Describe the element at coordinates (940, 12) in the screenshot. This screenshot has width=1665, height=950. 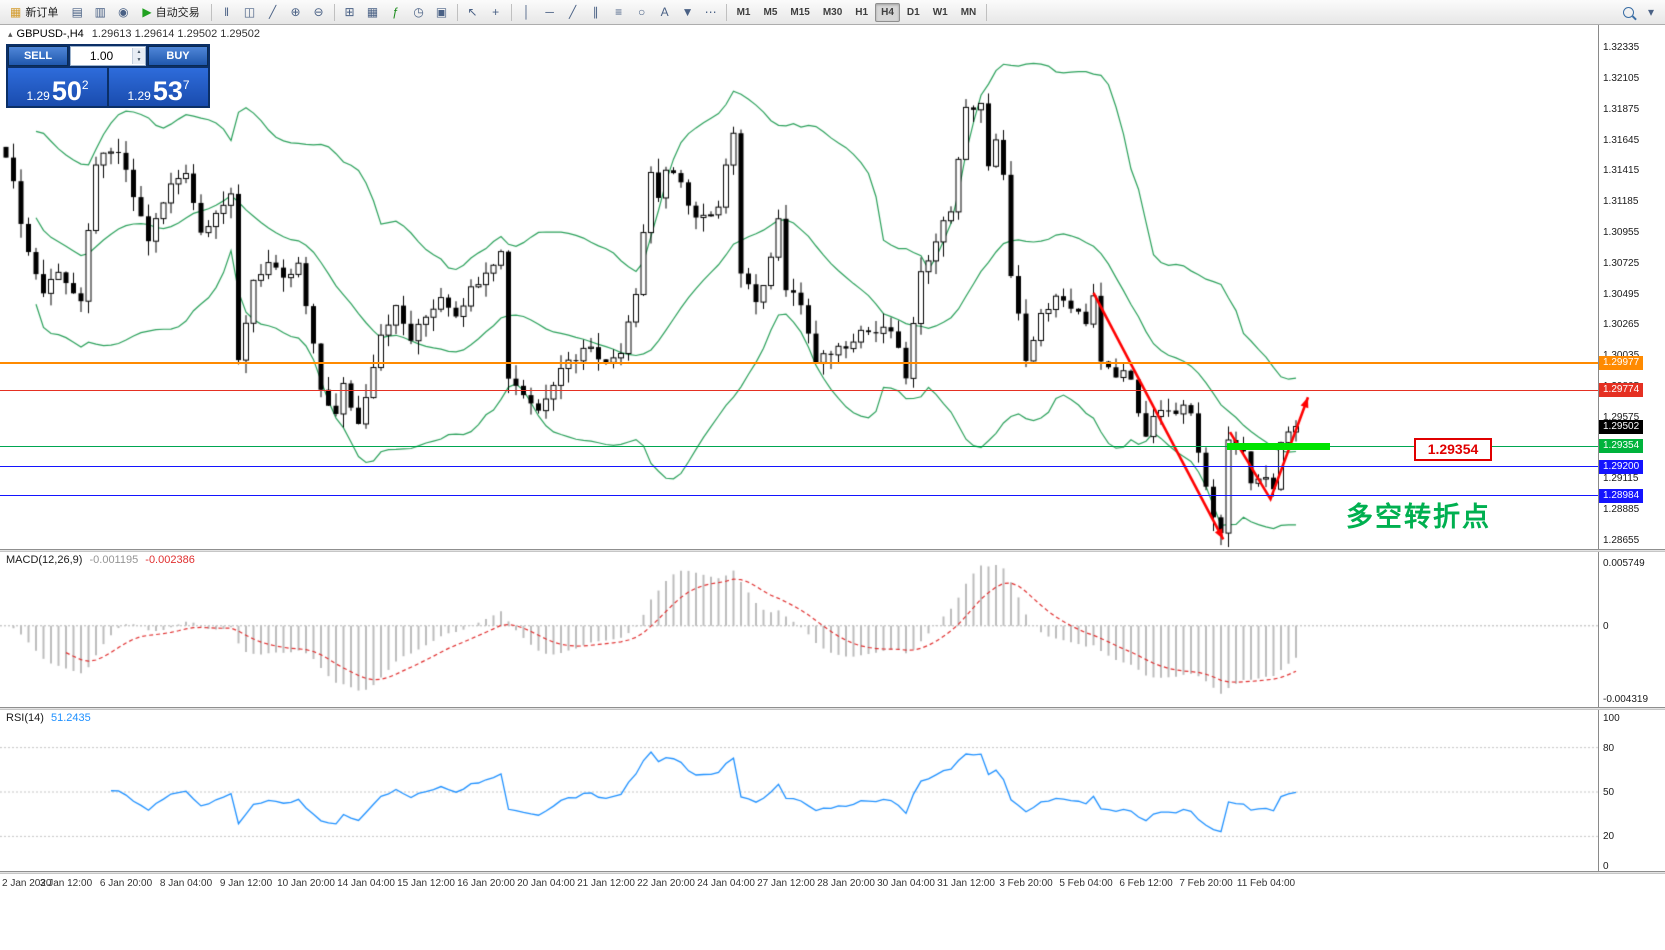
I see `tf-w1-button: W1` at that location.